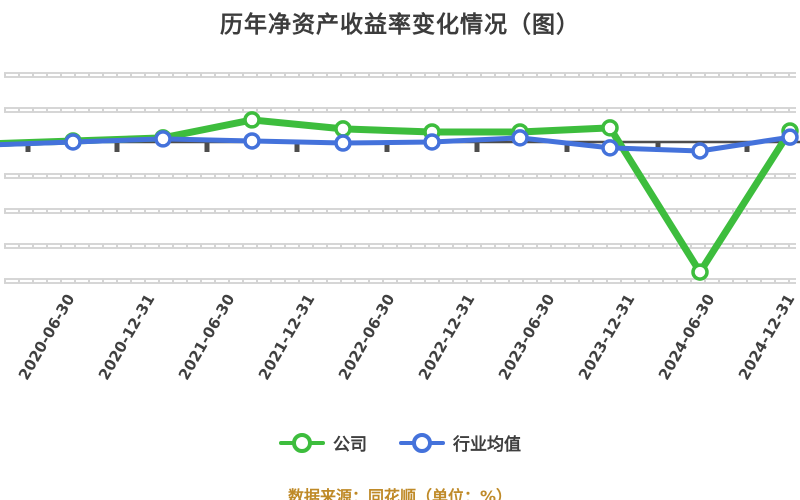 The image size is (800, 500). What do you see at coordinates (47, 337) in the screenshot?
I see `x-axis-label: 2020-06-30` at bounding box center [47, 337].